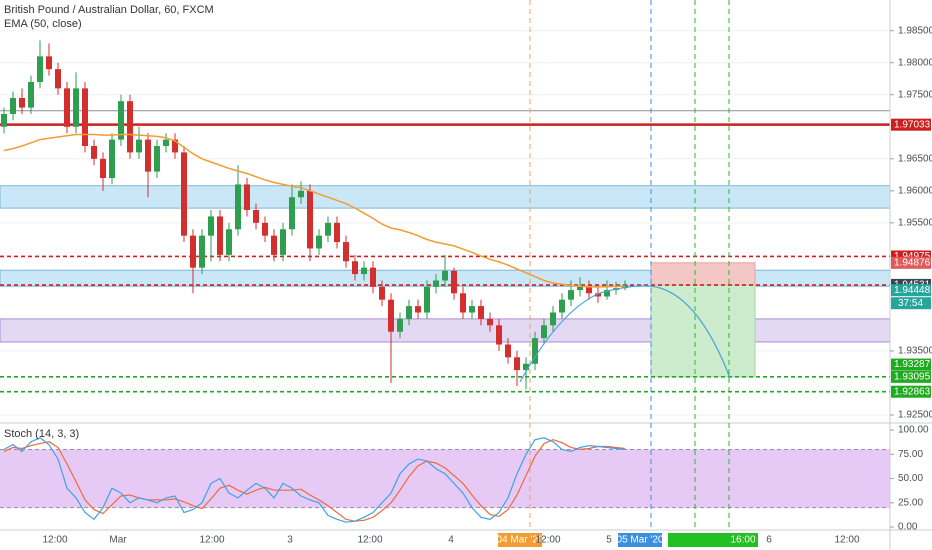 The width and height of the screenshot is (932, 550). I want to click on y-tick-label: 1.98000, so click(915, 62).